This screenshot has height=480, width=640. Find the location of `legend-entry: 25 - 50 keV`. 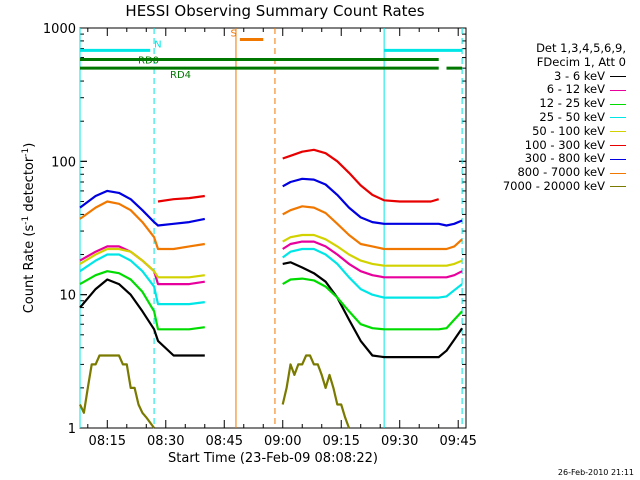

legend-entry: 25 - 50 keV is located at coordinates (551, 117).